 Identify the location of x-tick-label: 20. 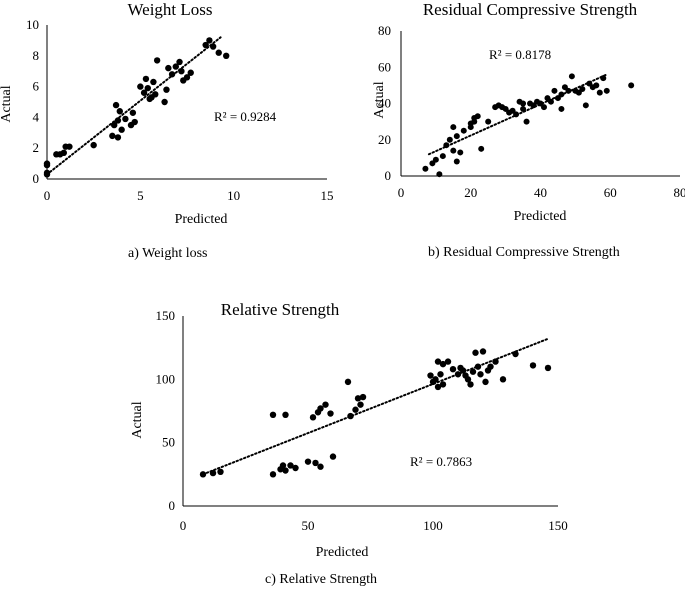
(470, 192).